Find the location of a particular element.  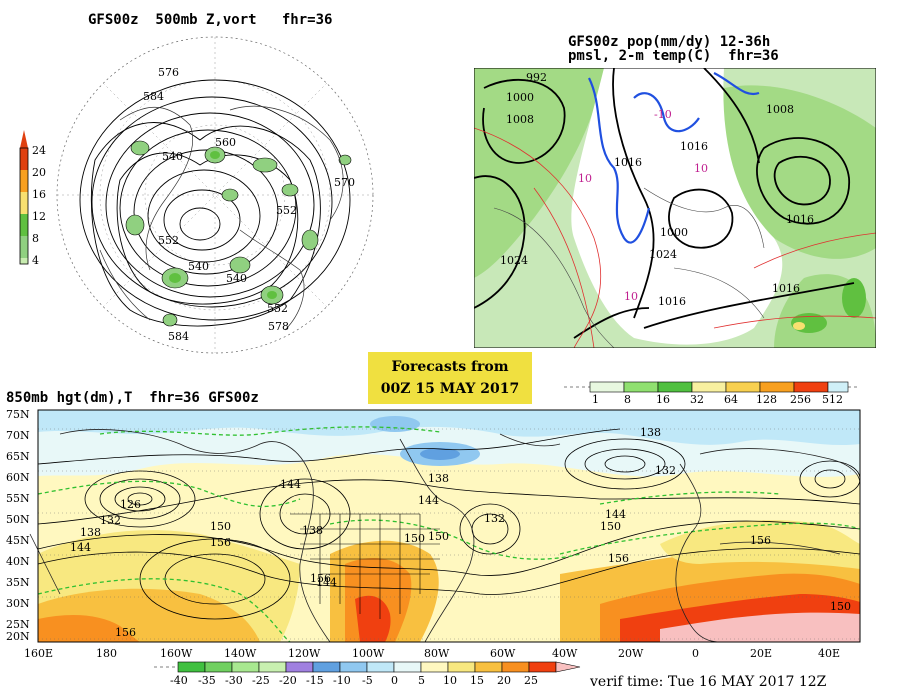

legend-label: 4 is located at coordinates (35, 260).